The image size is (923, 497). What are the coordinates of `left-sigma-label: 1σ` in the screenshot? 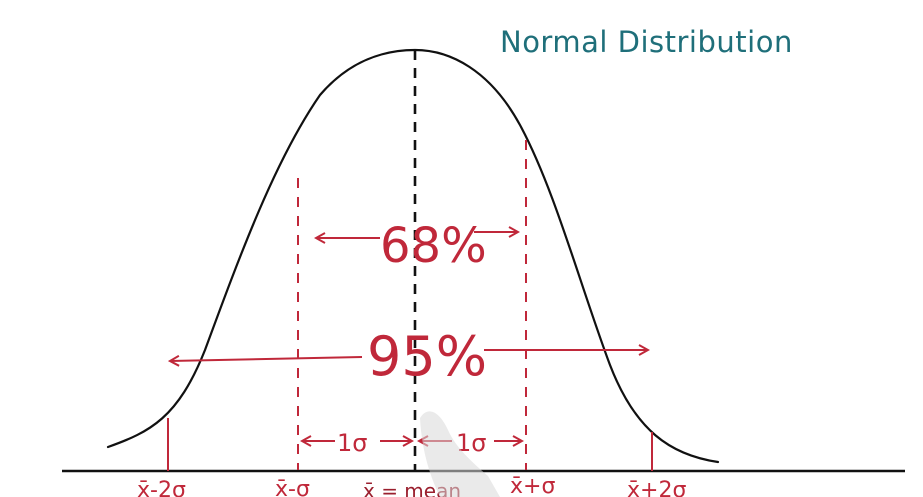 It's located at (352, 443).